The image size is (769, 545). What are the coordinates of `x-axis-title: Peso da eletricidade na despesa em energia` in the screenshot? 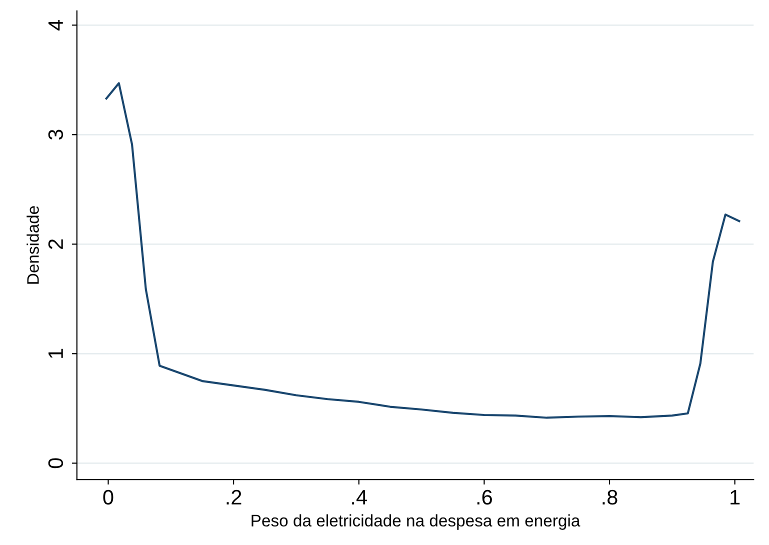 It's located at (416, 522).